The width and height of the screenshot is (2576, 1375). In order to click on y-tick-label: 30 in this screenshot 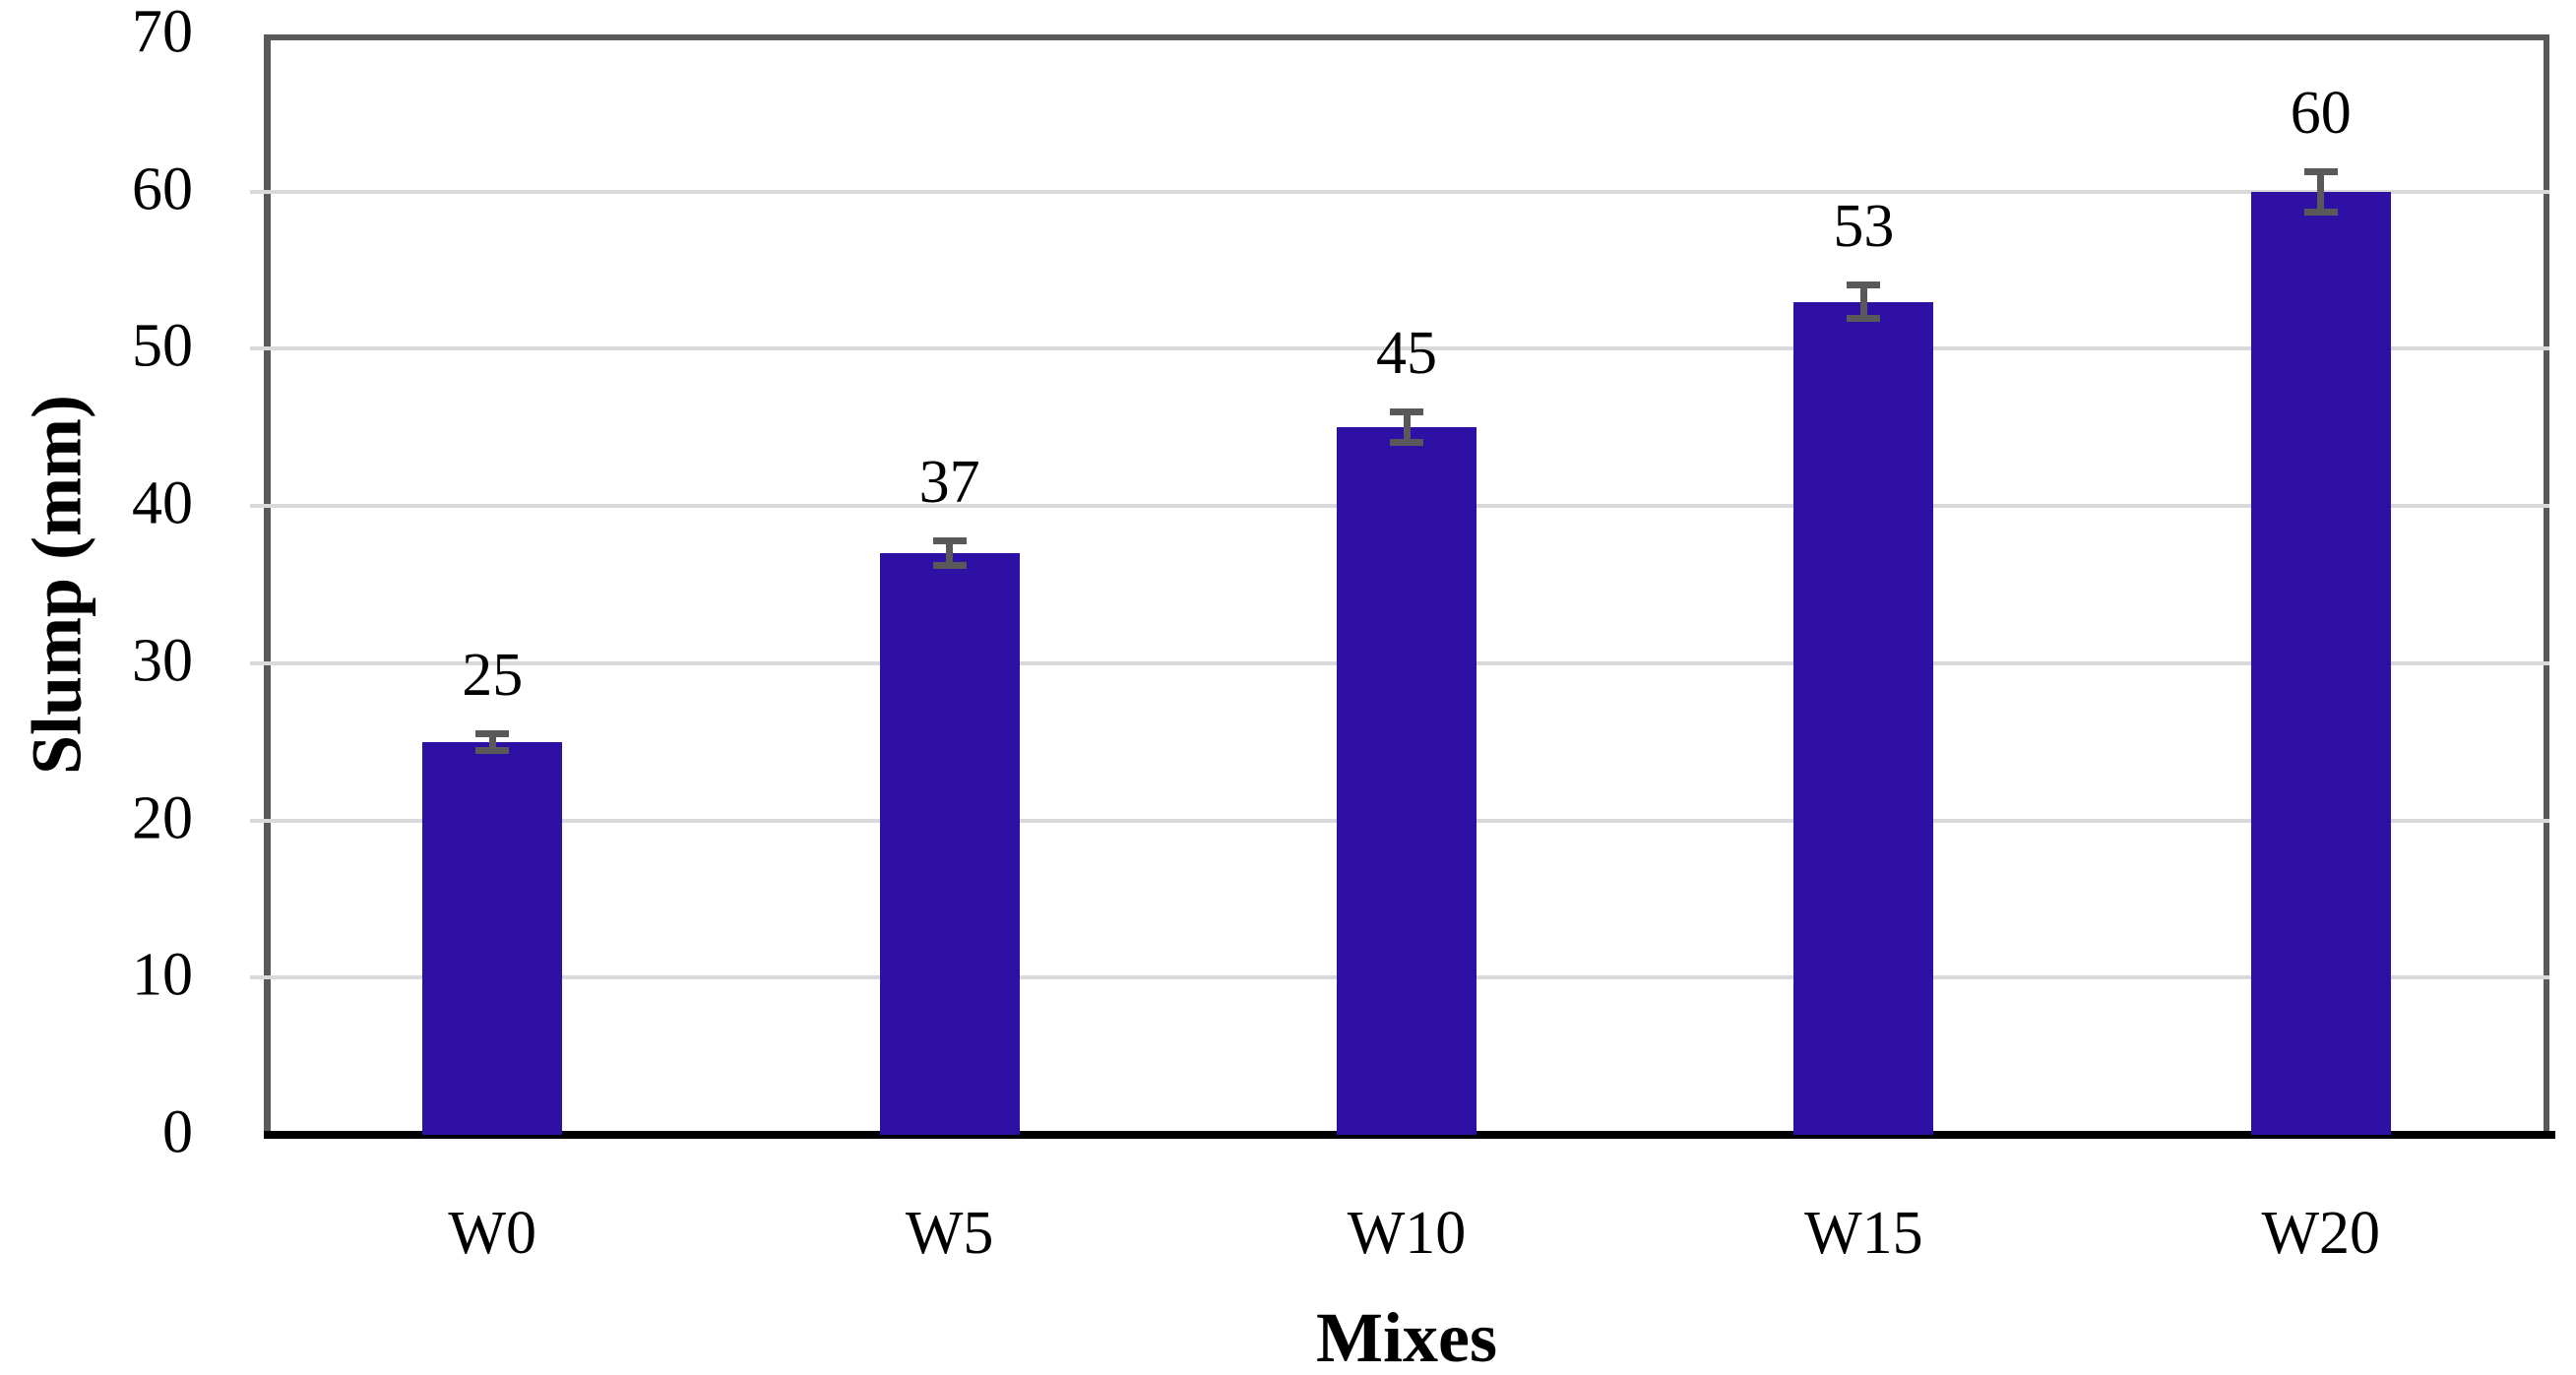, I will do `click(162, 661)`.